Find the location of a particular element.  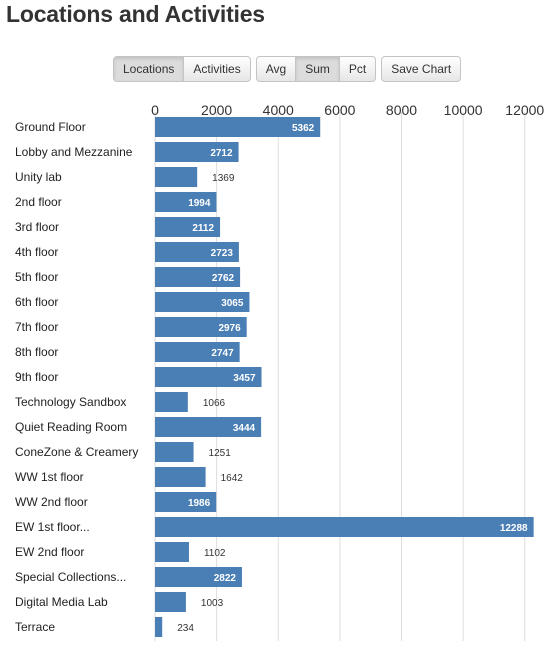

pct-button: Pct is located at coordinates (356, 69).